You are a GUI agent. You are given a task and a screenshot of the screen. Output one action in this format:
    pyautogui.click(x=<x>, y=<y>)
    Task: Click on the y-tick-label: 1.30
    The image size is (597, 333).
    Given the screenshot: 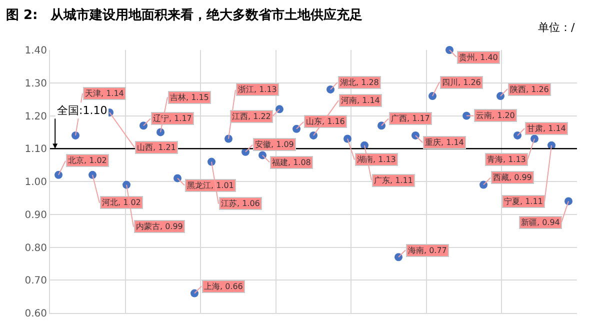 What is the action you would take?
    pyautogui.click(x=35, y=84)
    